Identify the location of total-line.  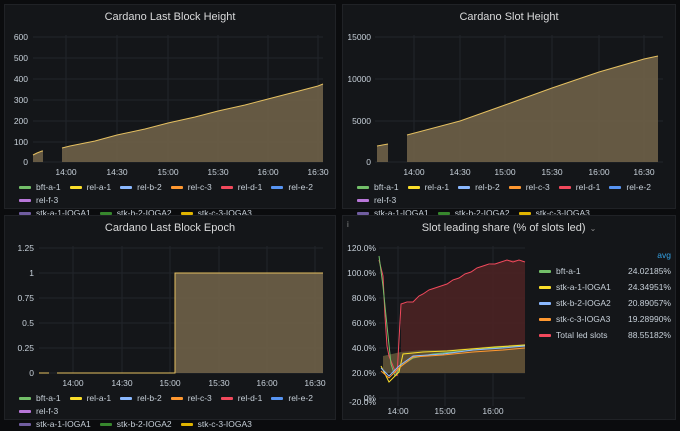
(452, 318).